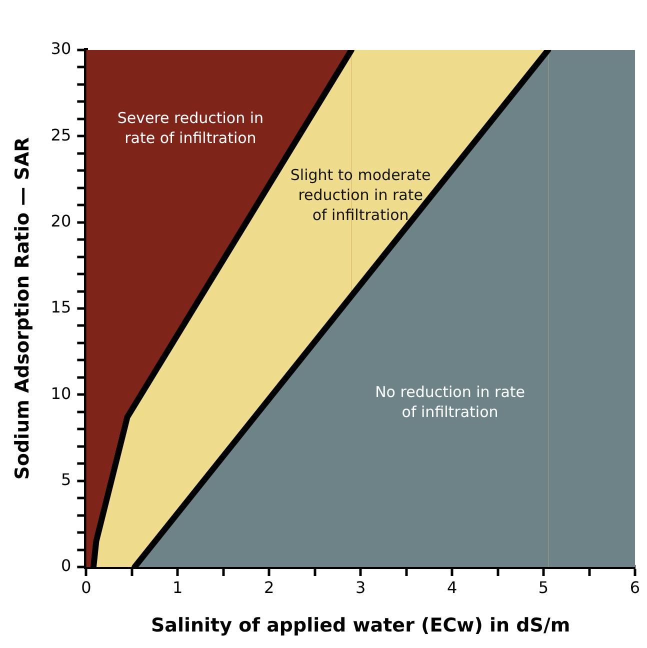  I want to click on x-tick-label: 2, so click(269, 587).